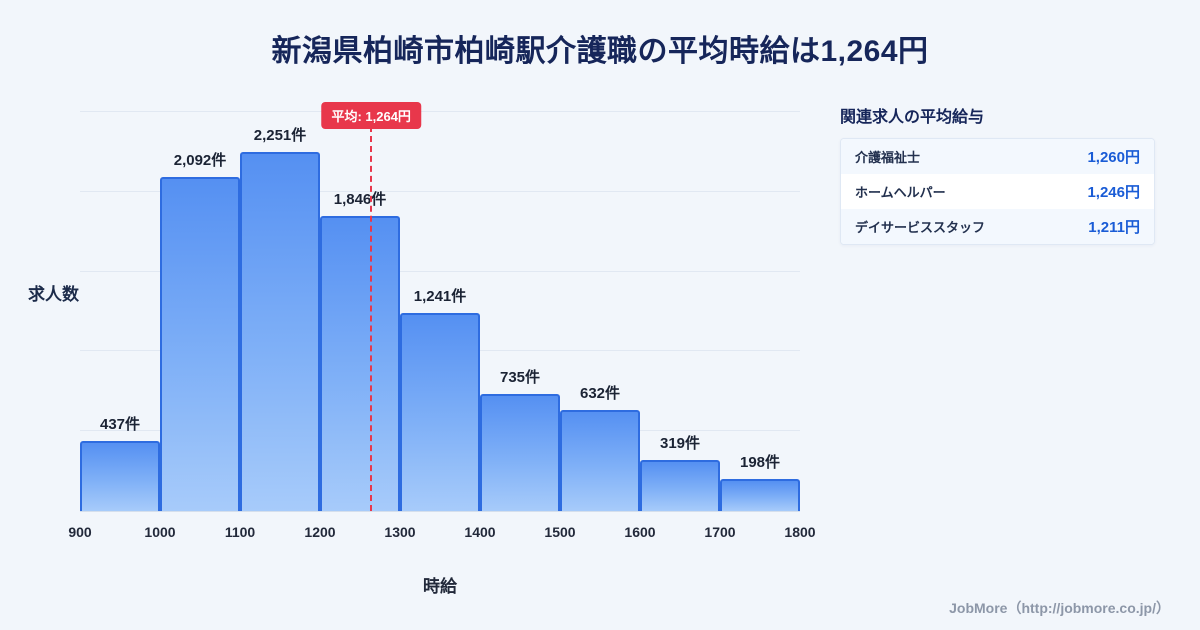  I want to click on x-axis-tick: 1100, so click(240, 532).